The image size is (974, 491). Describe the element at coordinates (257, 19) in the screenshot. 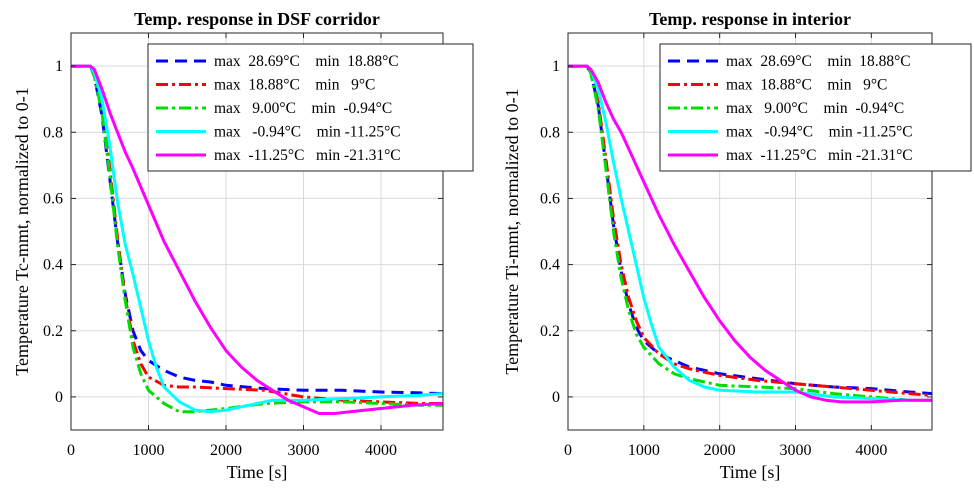

I see `chart-title: Temp. response in DSF corridor` at that location.